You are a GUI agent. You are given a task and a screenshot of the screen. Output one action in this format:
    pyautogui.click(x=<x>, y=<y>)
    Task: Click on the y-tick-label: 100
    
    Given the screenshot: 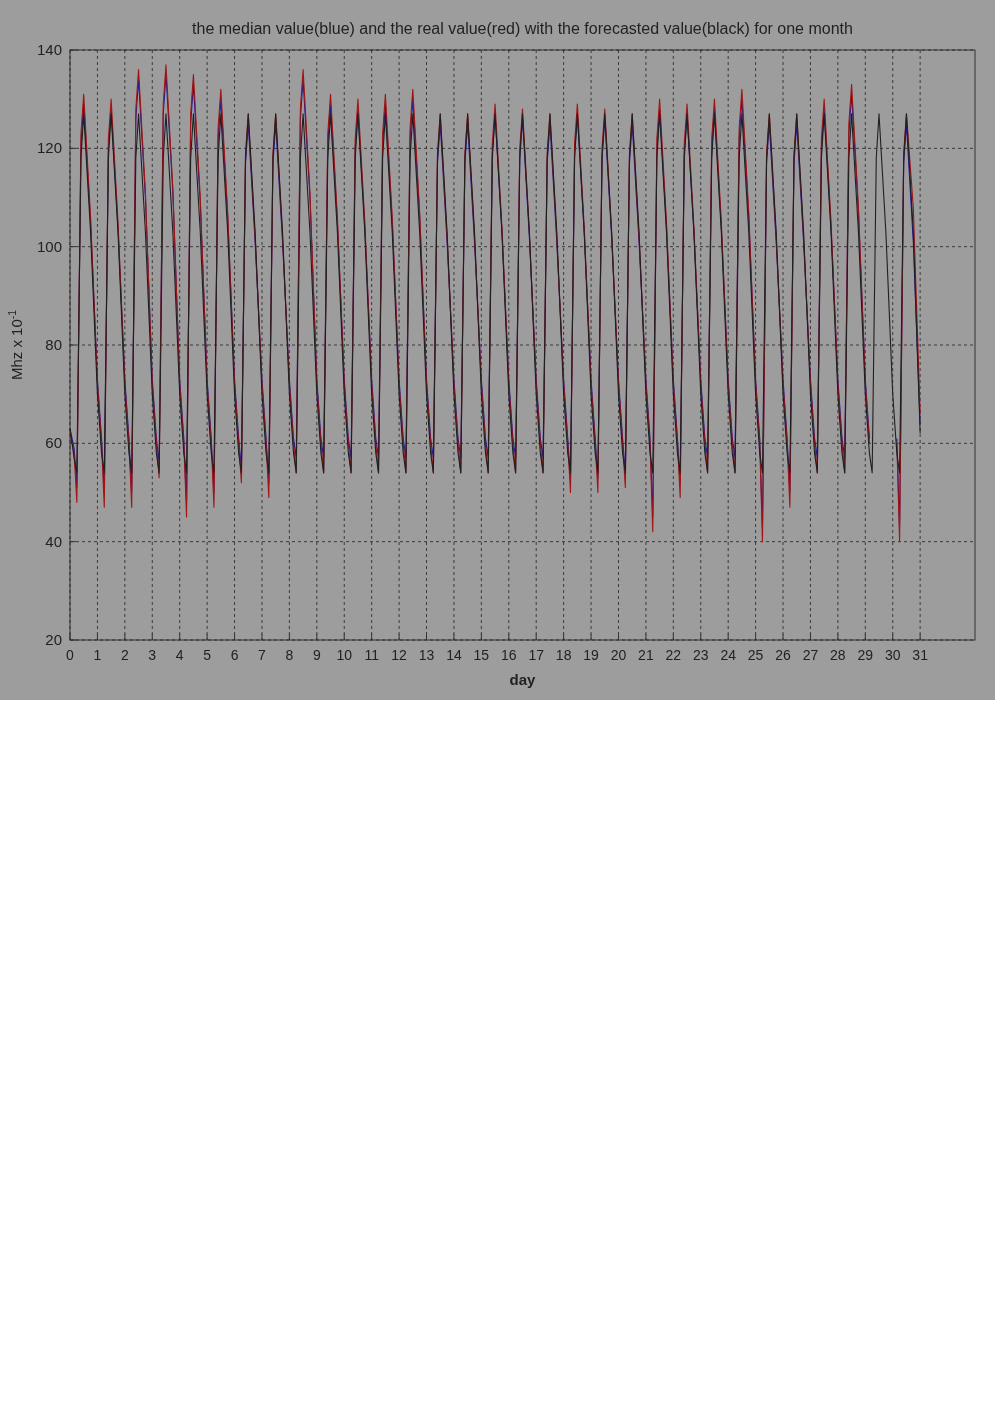 What is the action you would take?
    pyautogui.click(x=49, y=246)
    